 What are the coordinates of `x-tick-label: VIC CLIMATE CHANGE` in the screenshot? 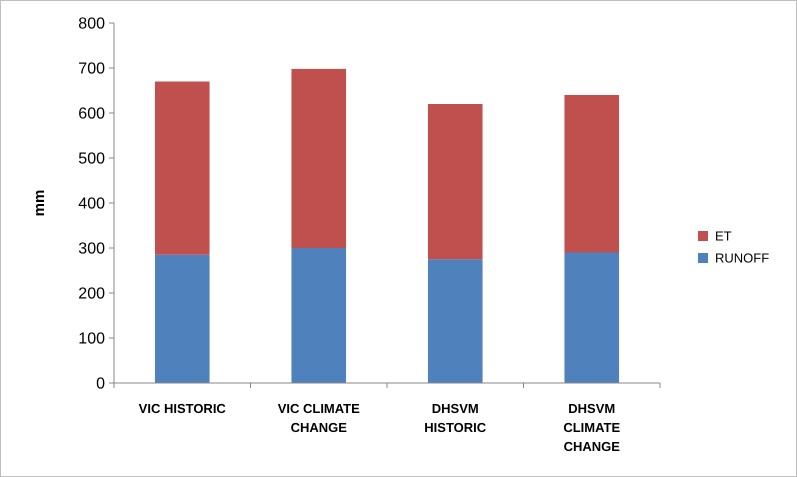 It's located at (319, 418).